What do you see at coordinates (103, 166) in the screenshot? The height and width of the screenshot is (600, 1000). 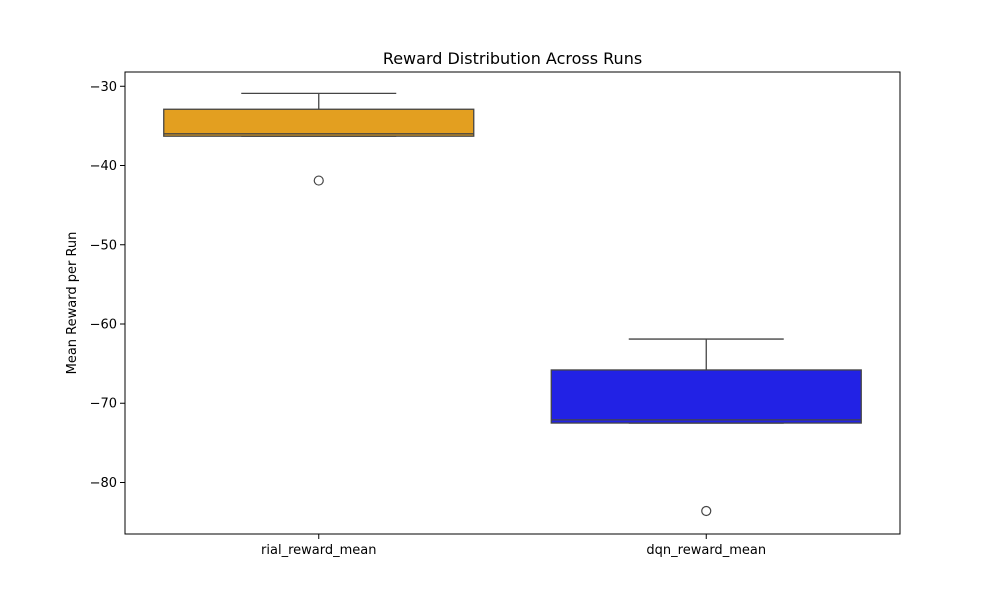 I see `y-tick-label: −40` at bounding box center [103, 166].